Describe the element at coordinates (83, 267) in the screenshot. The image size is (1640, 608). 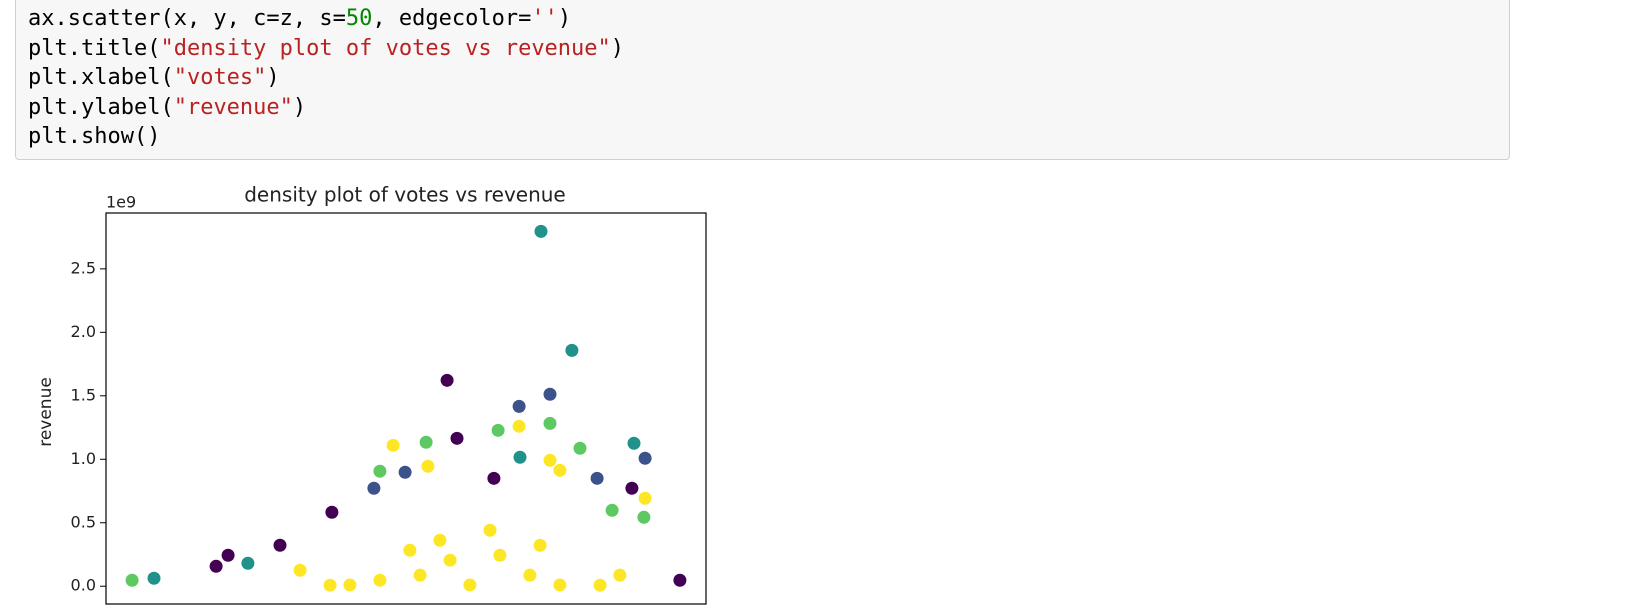
I see `y-tick-label: 2.5` at that location.